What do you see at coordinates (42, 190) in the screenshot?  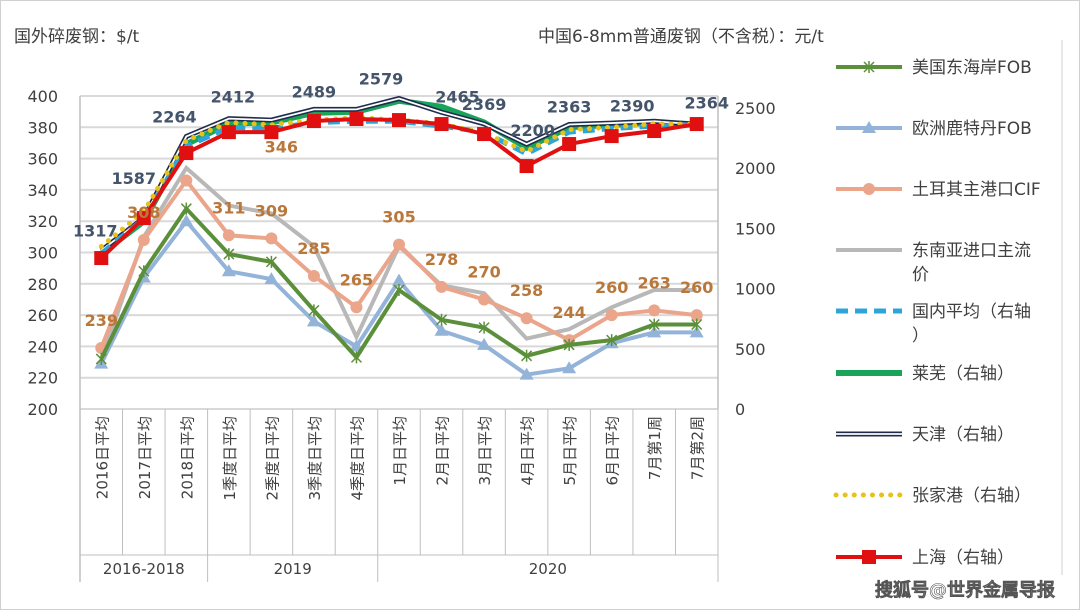 I see `left-tick-label: 340` at bounding box center [42, 190].